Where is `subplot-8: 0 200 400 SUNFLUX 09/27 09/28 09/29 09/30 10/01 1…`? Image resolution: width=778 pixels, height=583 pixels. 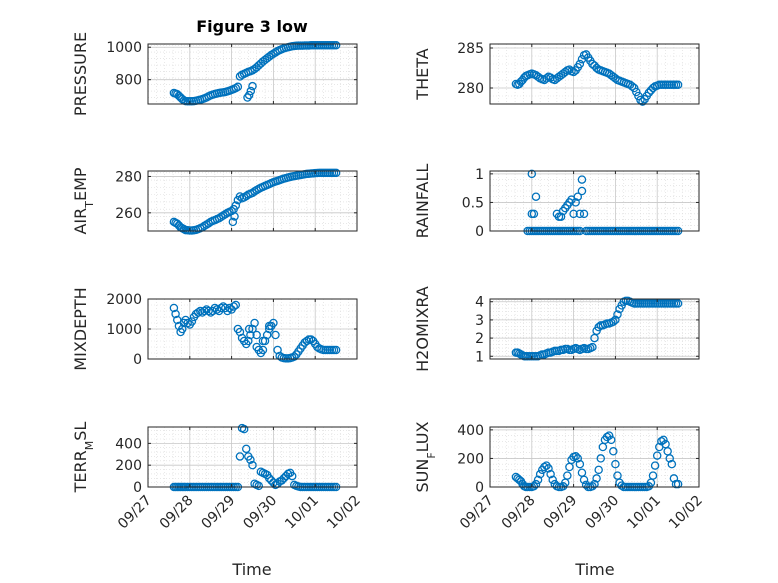 subplot-8: 0 200 400 SUNFLUX 09/27 09/28 09/29 09/30 10/01 1… is located at coordinates (559, 476).